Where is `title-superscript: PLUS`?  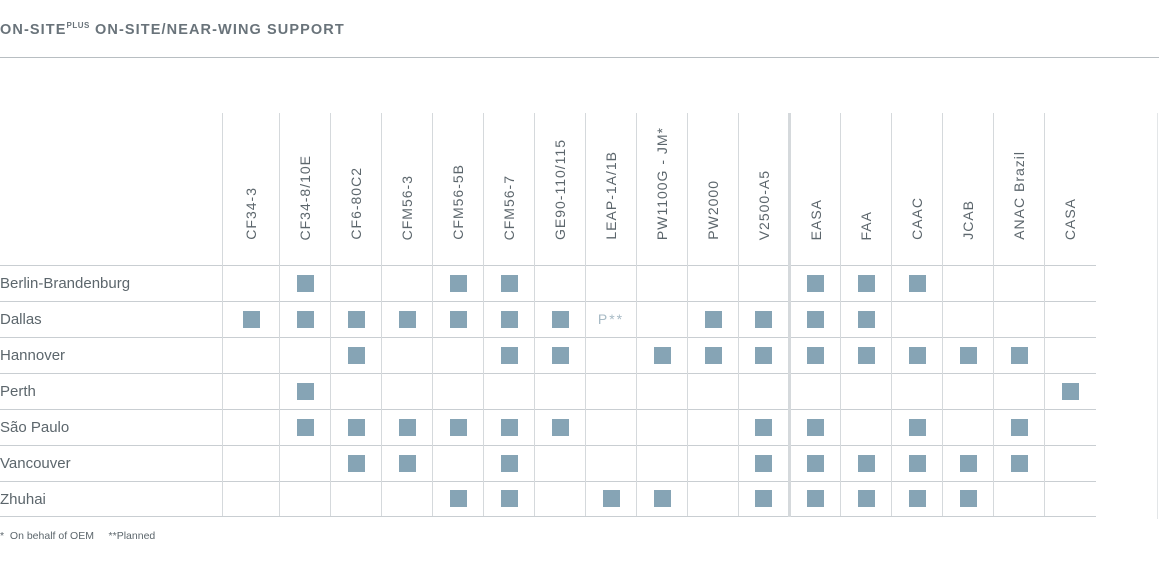 title-superscript: PLUS is located at coordinates (78, 25).